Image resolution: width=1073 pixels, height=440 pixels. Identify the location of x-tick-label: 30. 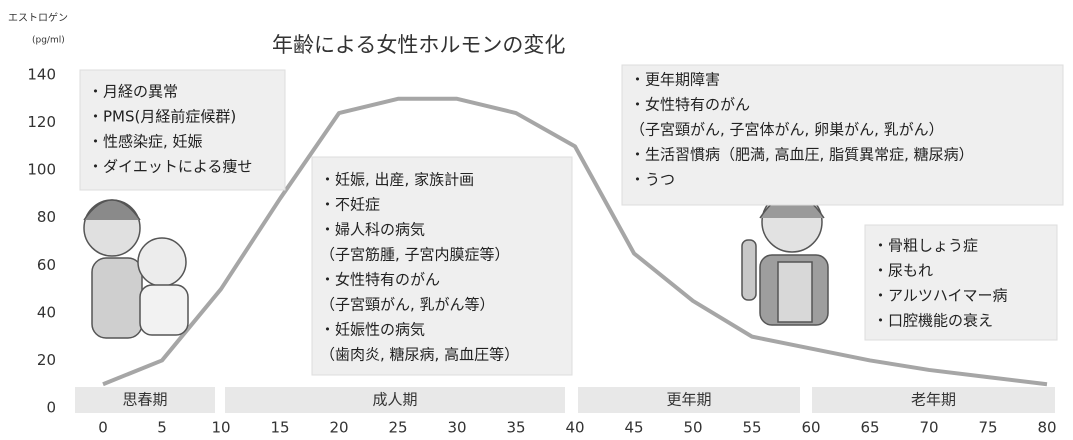
(456, 428).